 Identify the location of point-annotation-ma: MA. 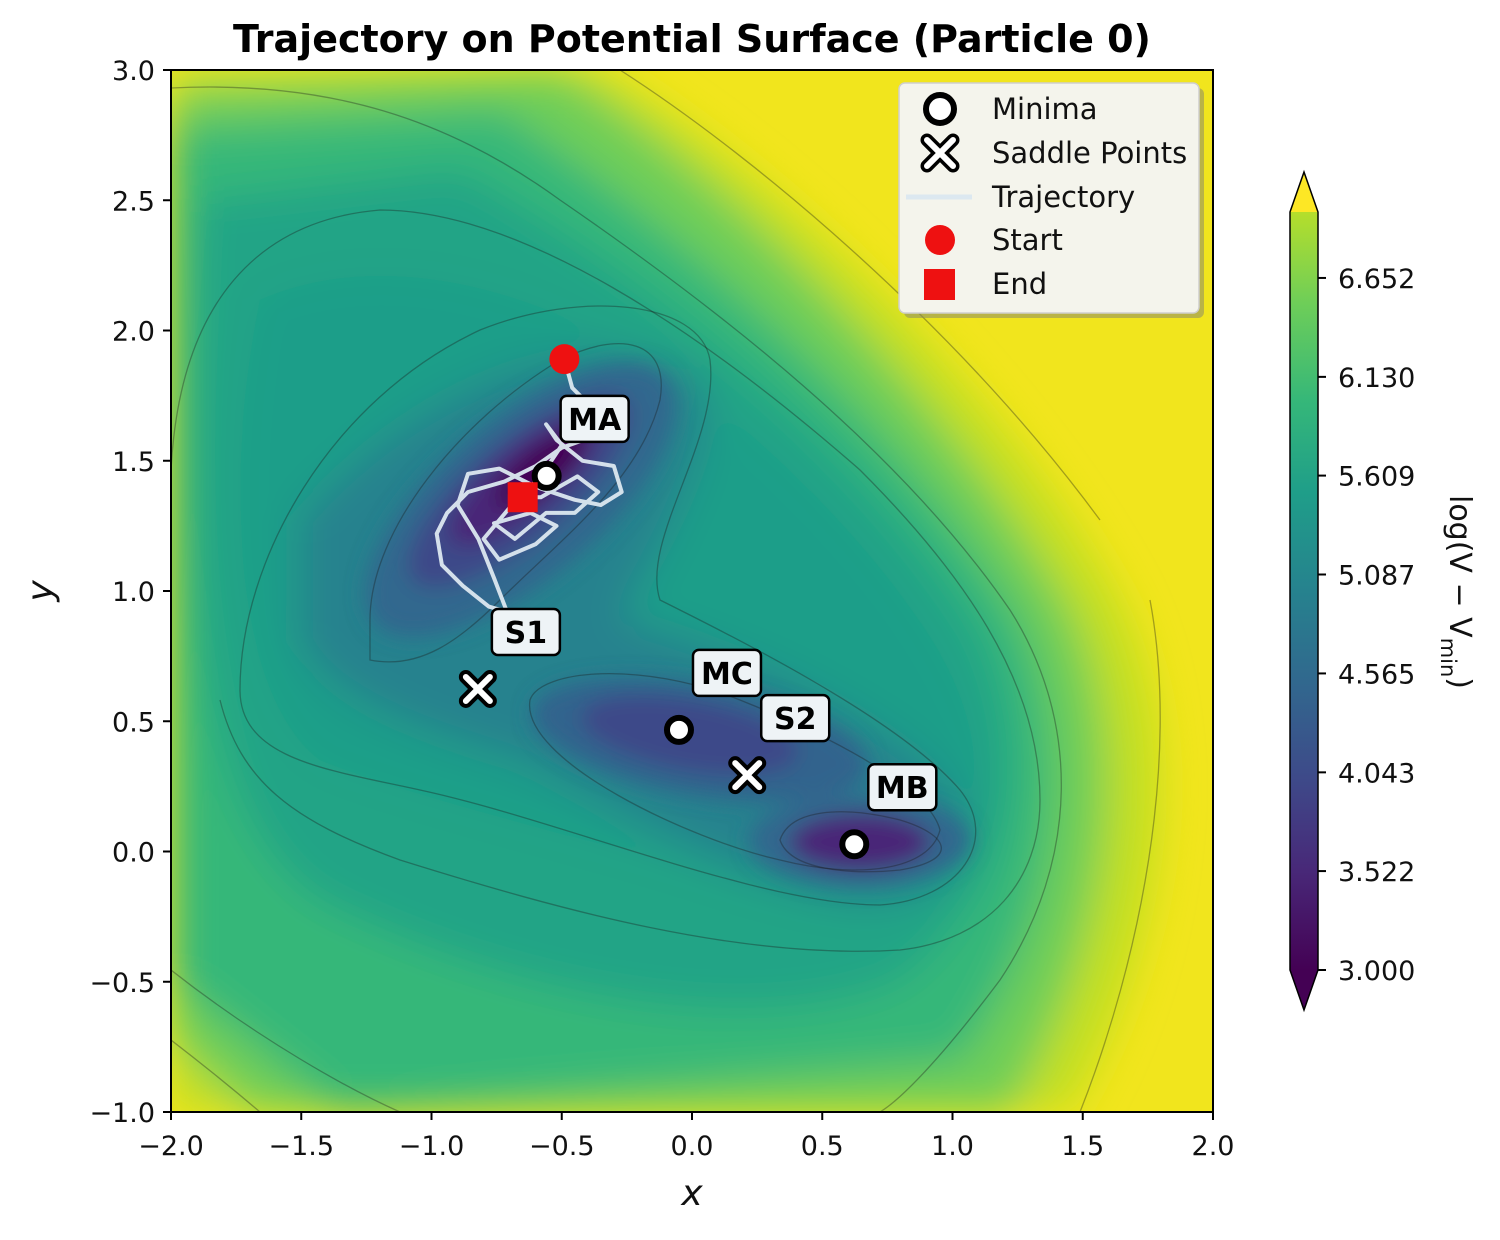
(594, 419).